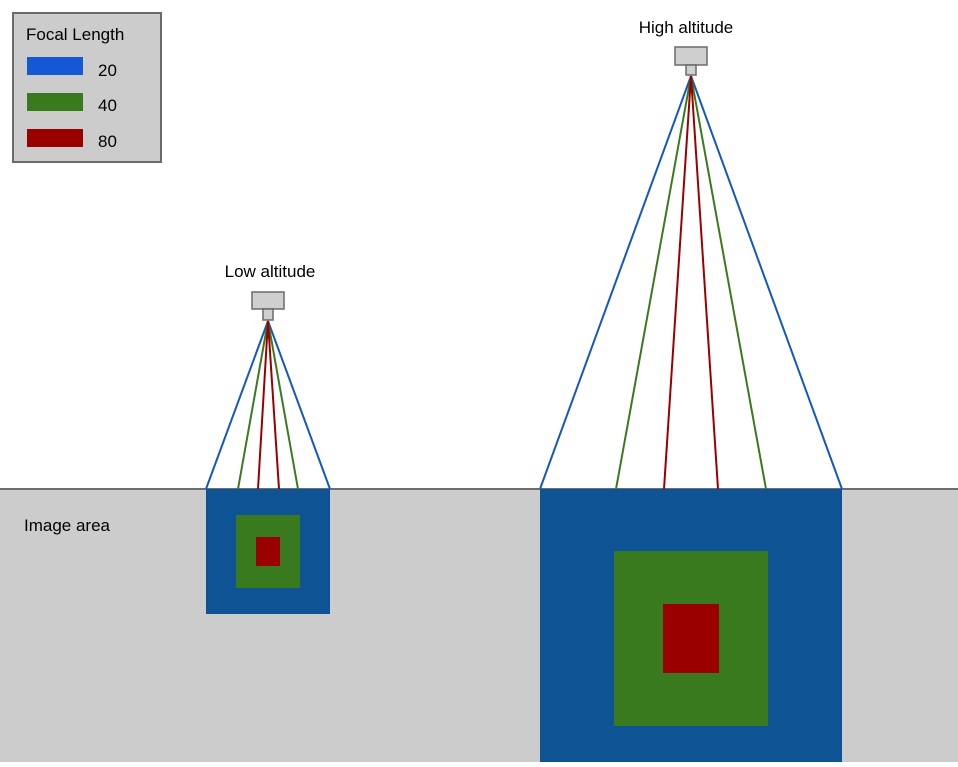 The image size is (958, 767). Describe the element at coordinates (283, 405) in the screenshot. I see `low-ray-40-right` at that location.